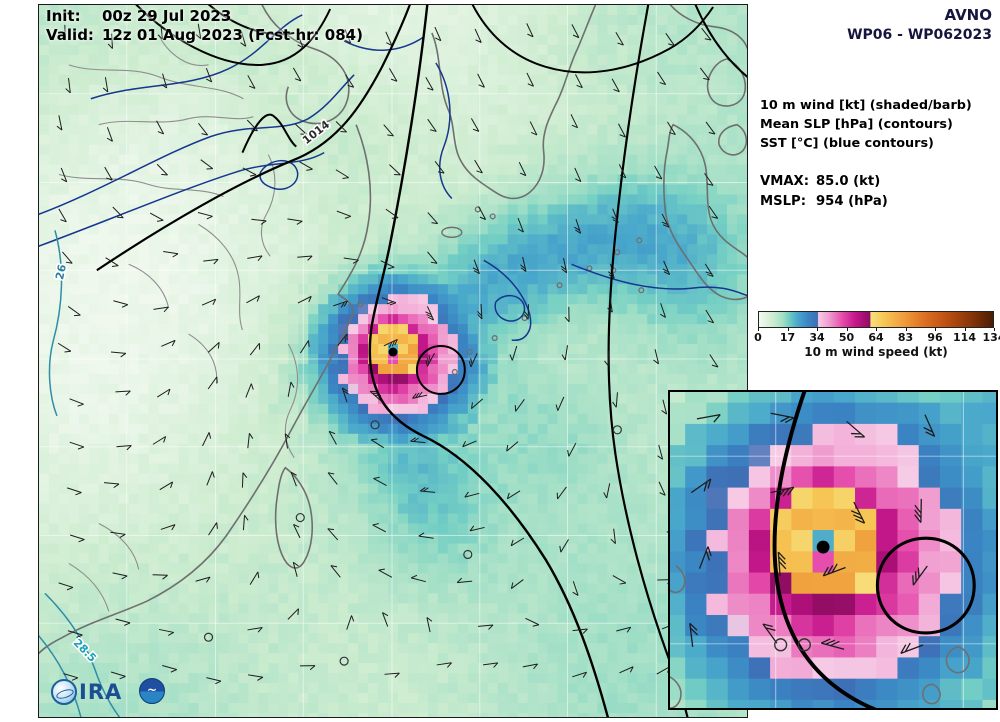  What do you see at coordinates (152, 691) in the screenshot?
I see `noaa-logo-icon: ~` at bounding box center [152, 691].